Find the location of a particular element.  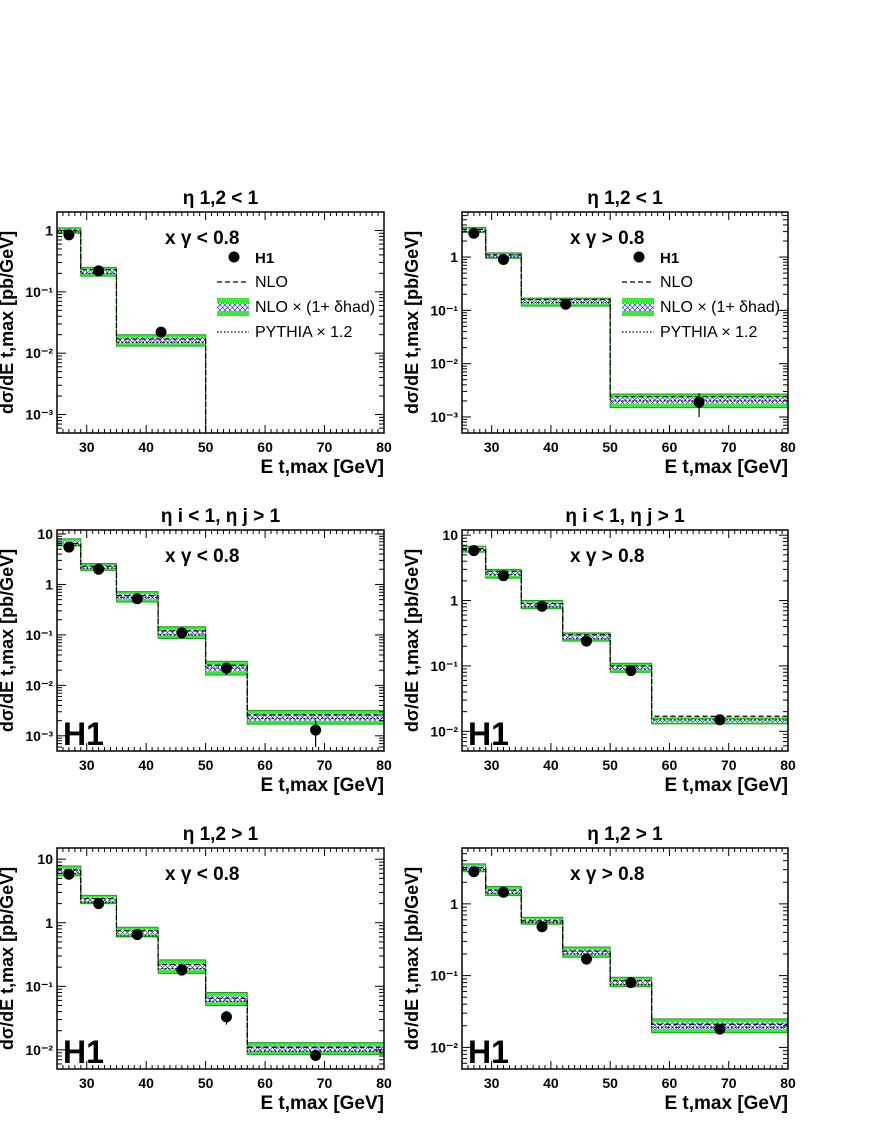

band-edge-upper is located at coordinates (220, 954).